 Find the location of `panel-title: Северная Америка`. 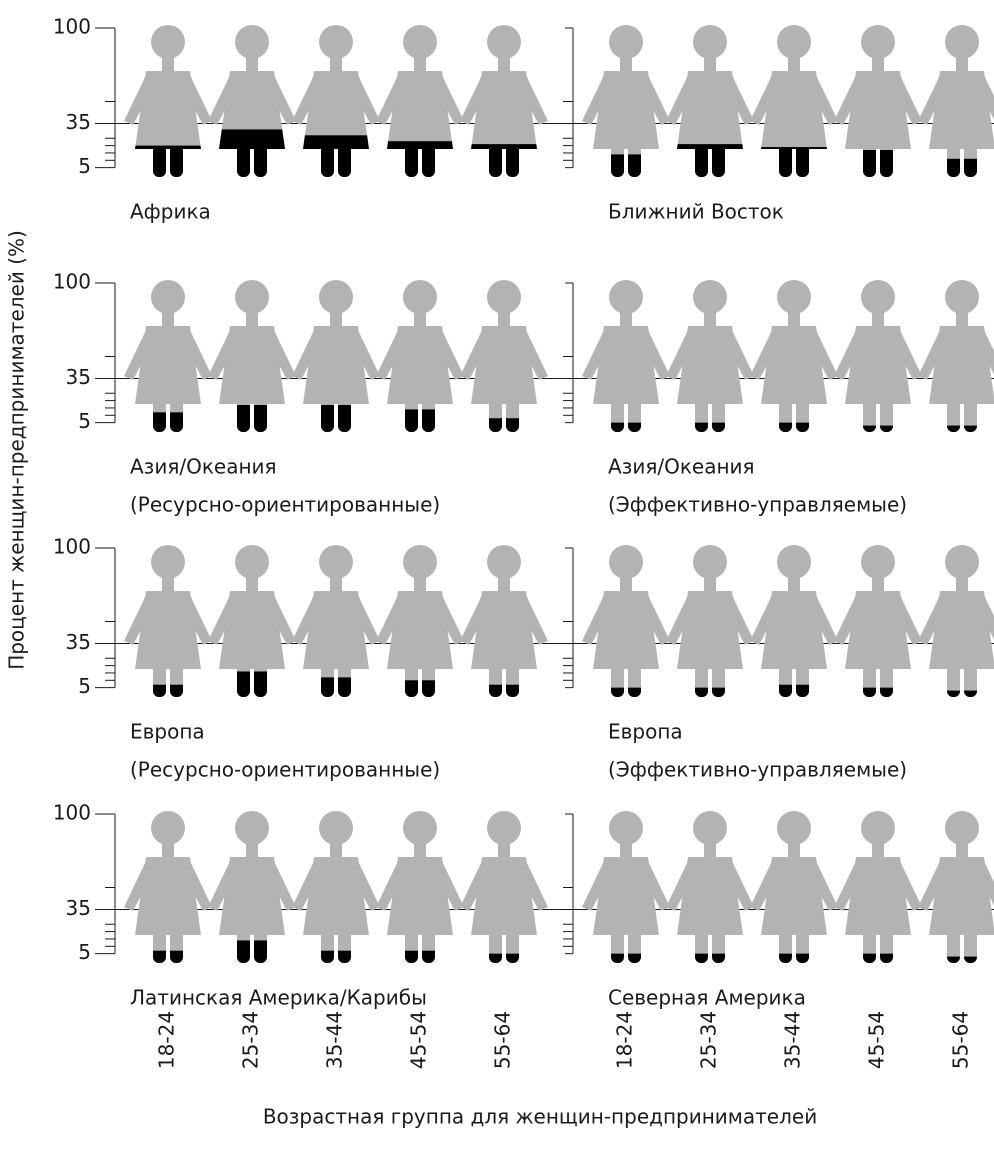

panel-title: Северная Америка is located at coordinates (707, 998).